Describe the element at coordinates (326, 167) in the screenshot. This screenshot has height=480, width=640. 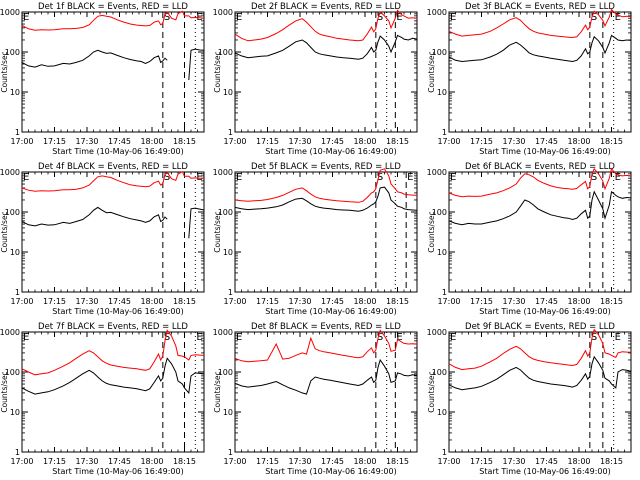
I see `chart-title: Det 5f BLACK = Events, RED = LLD` at that location.